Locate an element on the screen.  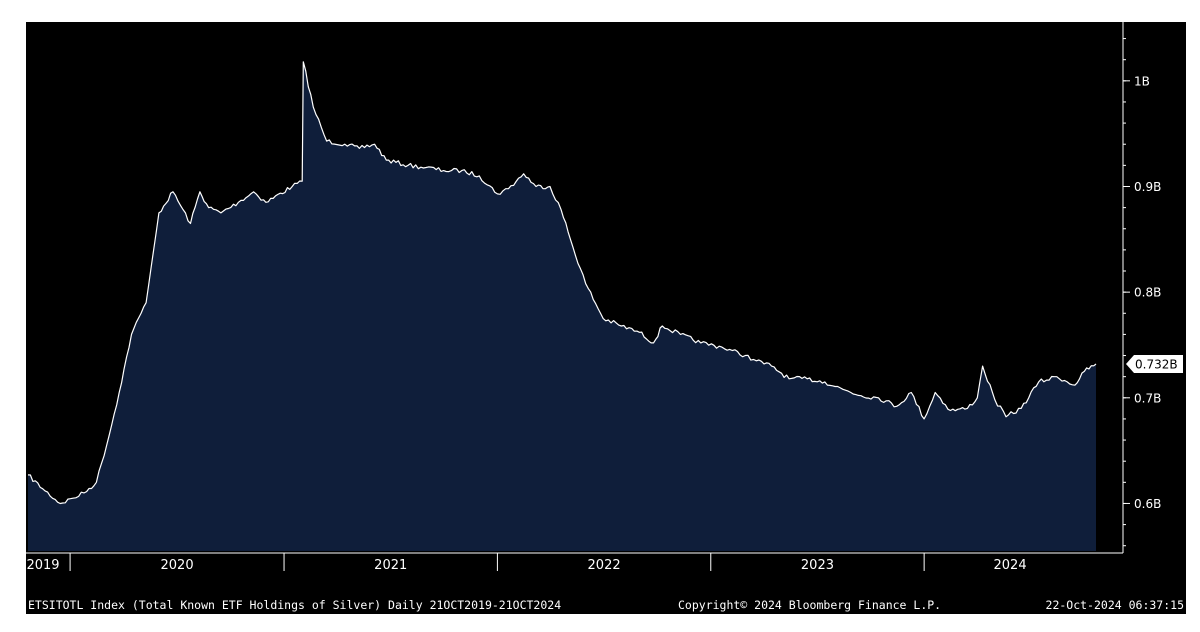
last-value-badge is located at coordinates (1154, 363).